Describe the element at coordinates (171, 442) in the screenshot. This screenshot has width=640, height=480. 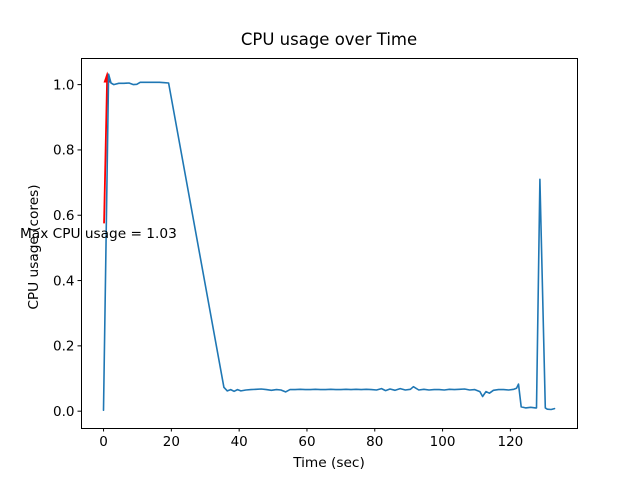
I see `x-tick-label: 20` at that location.